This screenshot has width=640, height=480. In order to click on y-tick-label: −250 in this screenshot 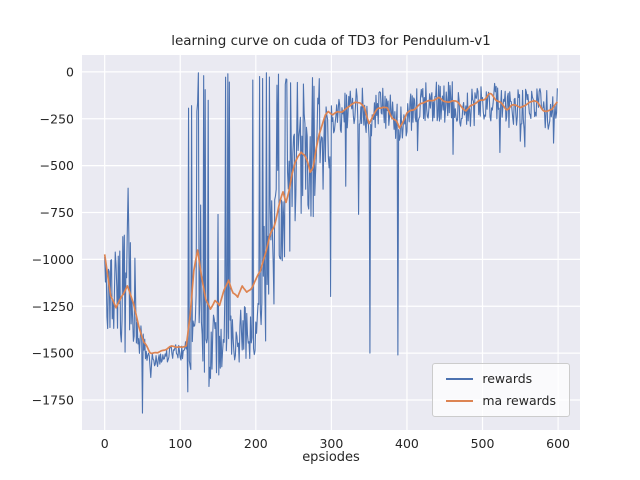, I will do `click(57, 118)`.